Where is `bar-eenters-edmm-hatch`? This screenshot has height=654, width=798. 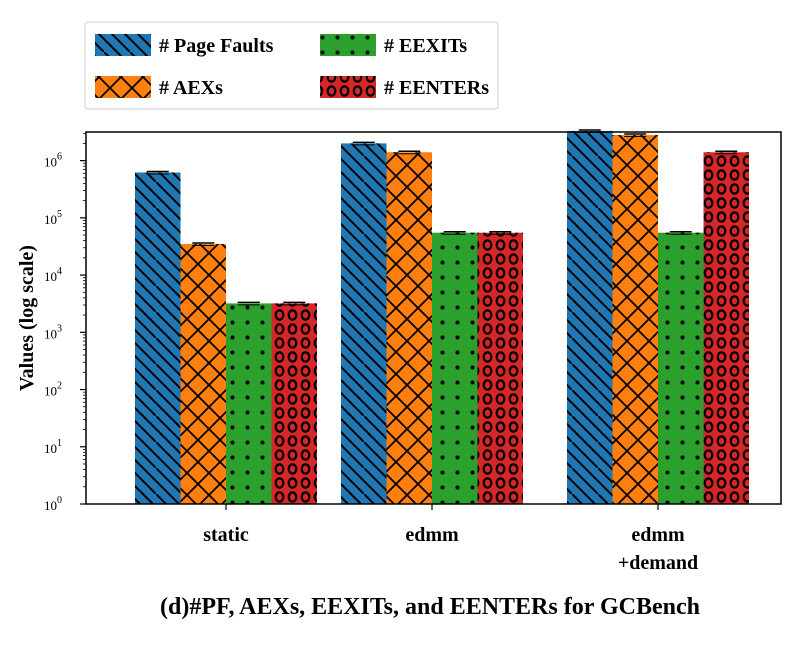
bar-eenters-edmm-hatch is located at coordinates (500, 368).